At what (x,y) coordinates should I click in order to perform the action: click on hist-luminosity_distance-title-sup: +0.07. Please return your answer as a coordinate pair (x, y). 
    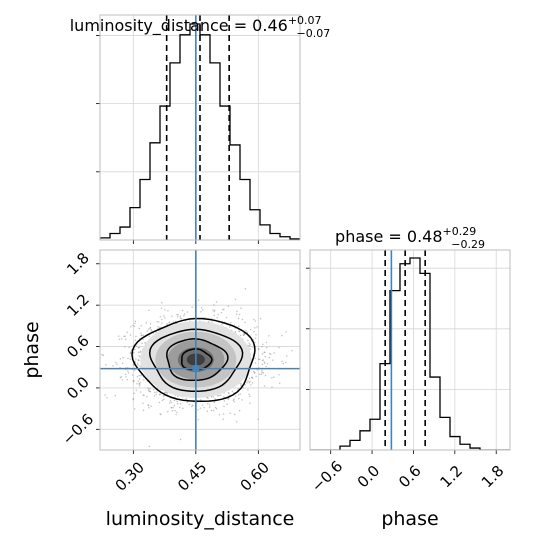
    Looking at the image, I should click on (305, 20).